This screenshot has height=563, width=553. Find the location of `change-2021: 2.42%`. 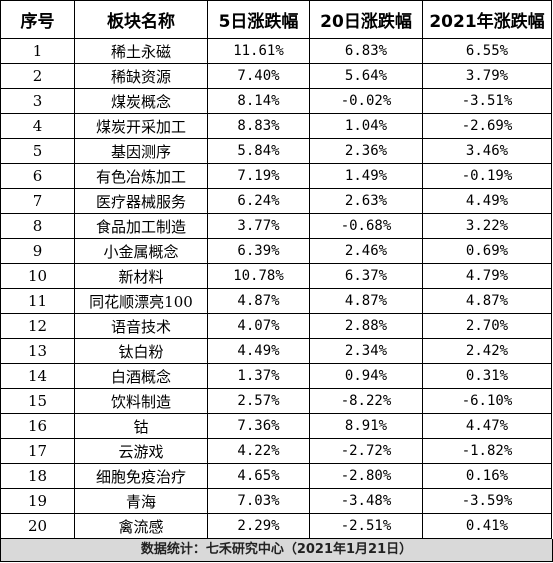

change-2021: 2.42% is located at coordinates (487, 351).